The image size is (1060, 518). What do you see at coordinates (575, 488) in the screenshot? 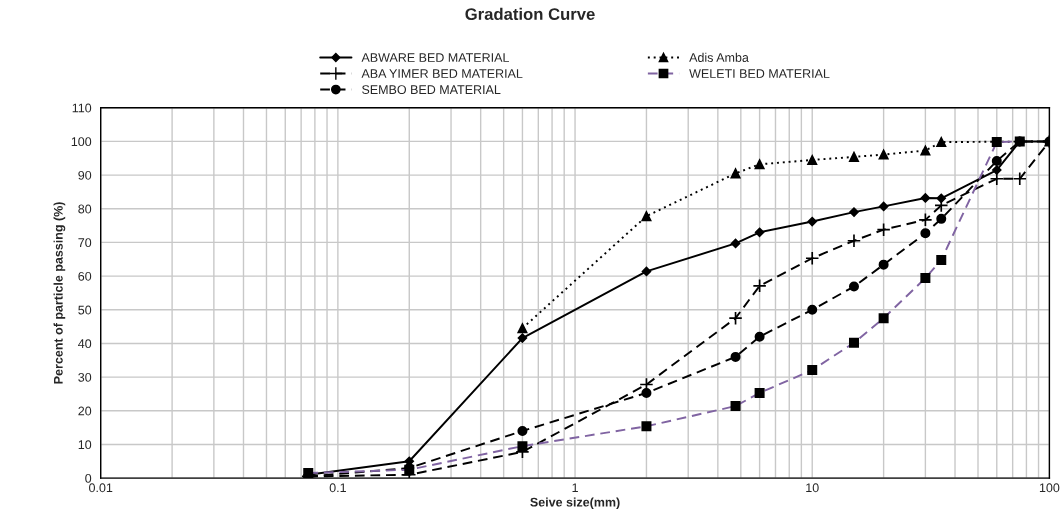
I see `x-tick-label: 1` at bounding box center [575, 488].